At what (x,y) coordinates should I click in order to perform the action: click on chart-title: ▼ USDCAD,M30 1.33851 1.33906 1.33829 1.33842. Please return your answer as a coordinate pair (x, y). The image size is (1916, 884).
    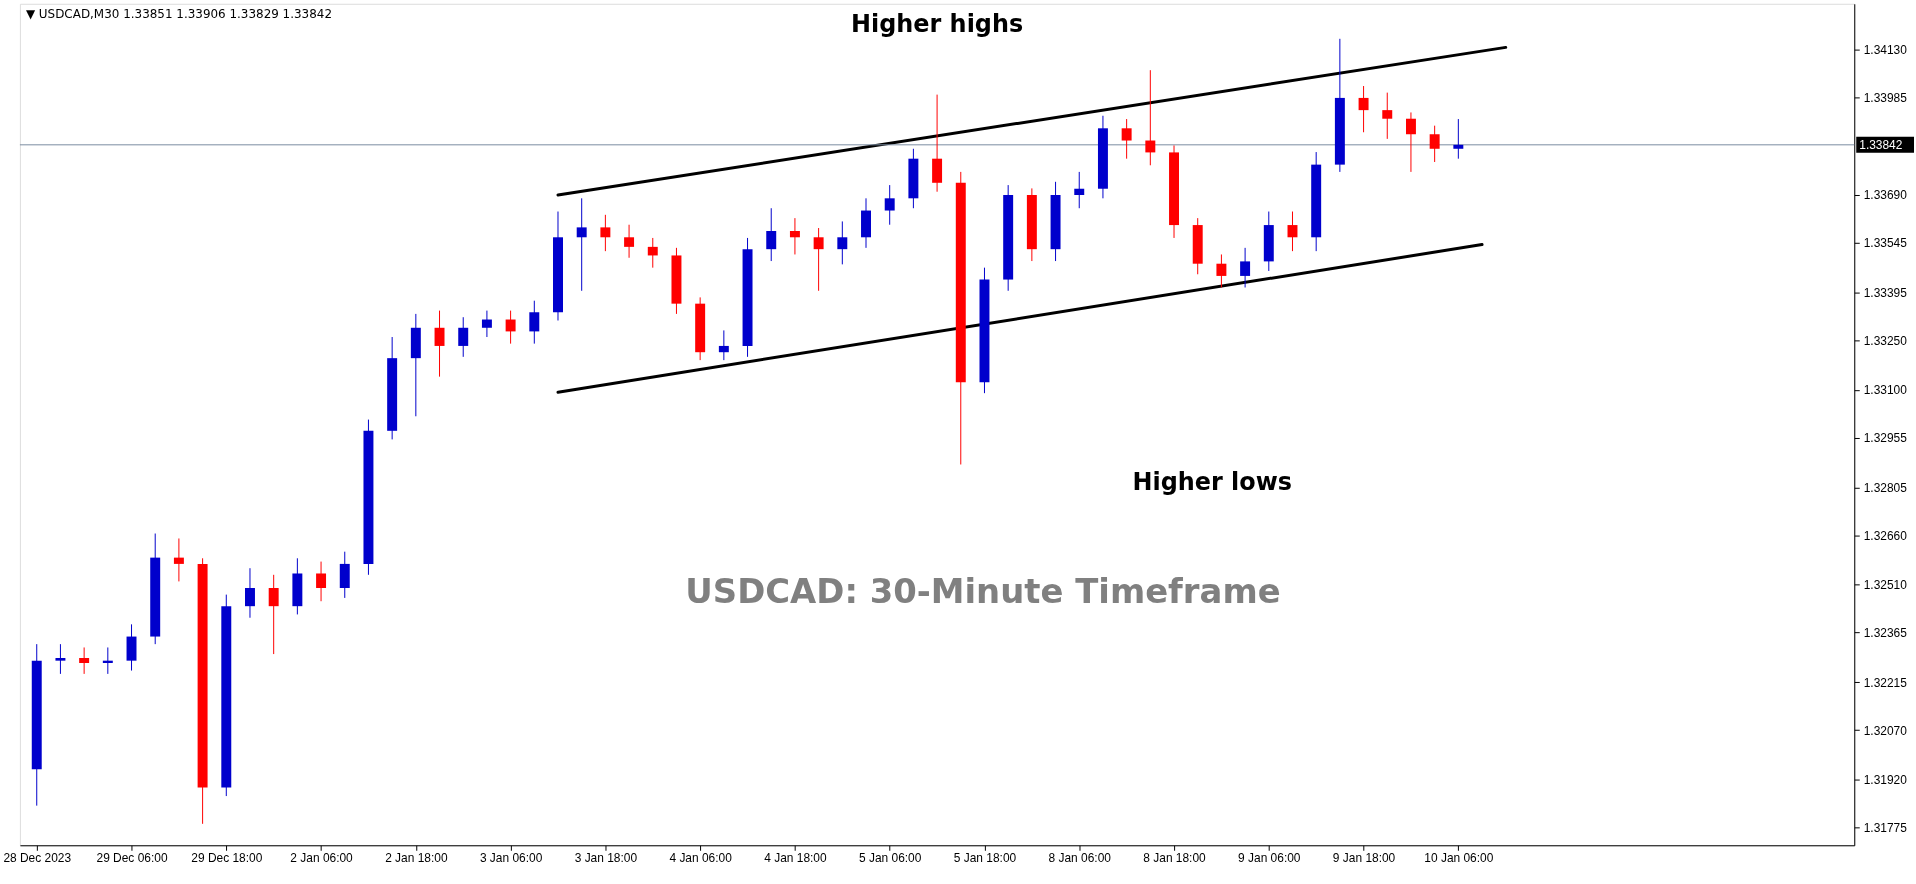
    Looking at the image, I should click on (178, 13).